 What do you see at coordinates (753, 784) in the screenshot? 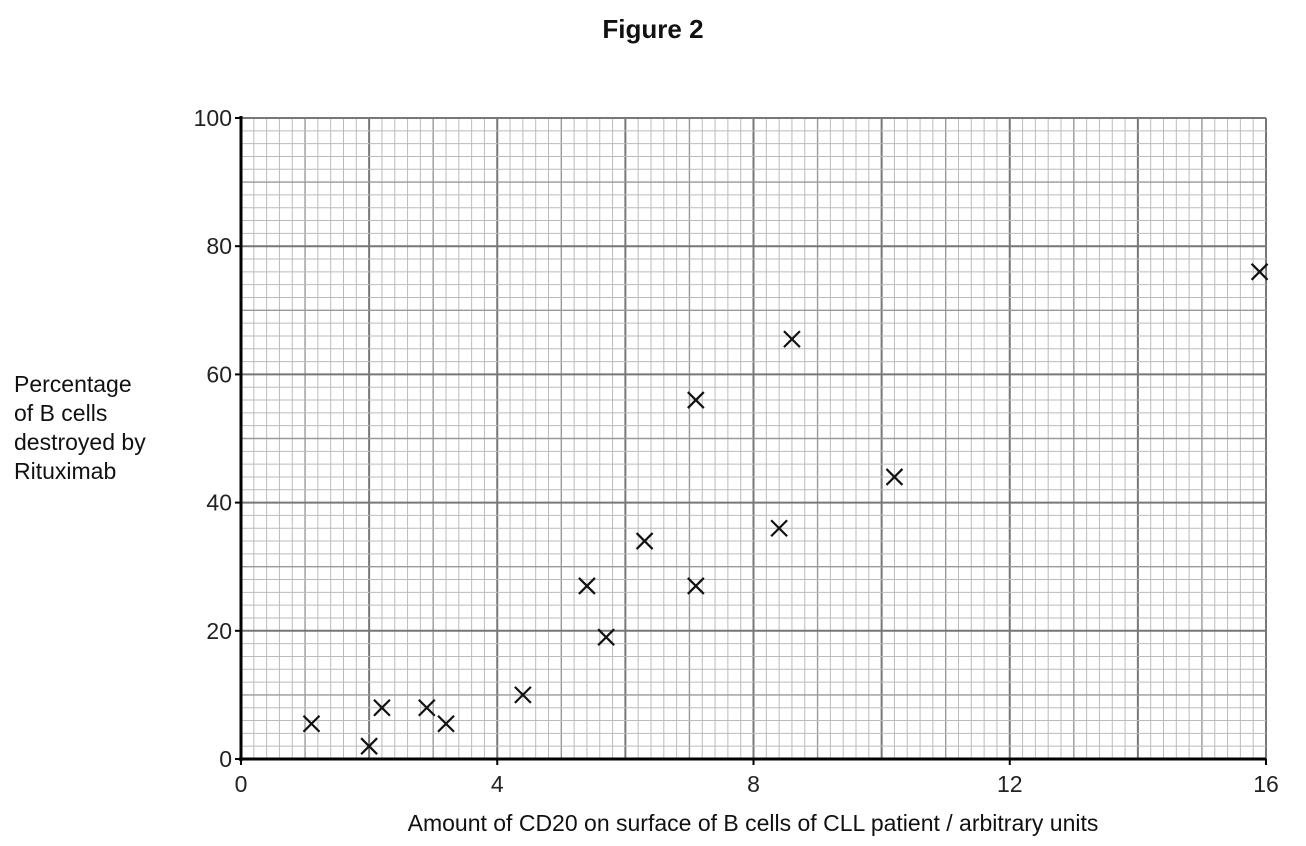
I see `x-tick-label: 8` at bounding box center [753, 784].